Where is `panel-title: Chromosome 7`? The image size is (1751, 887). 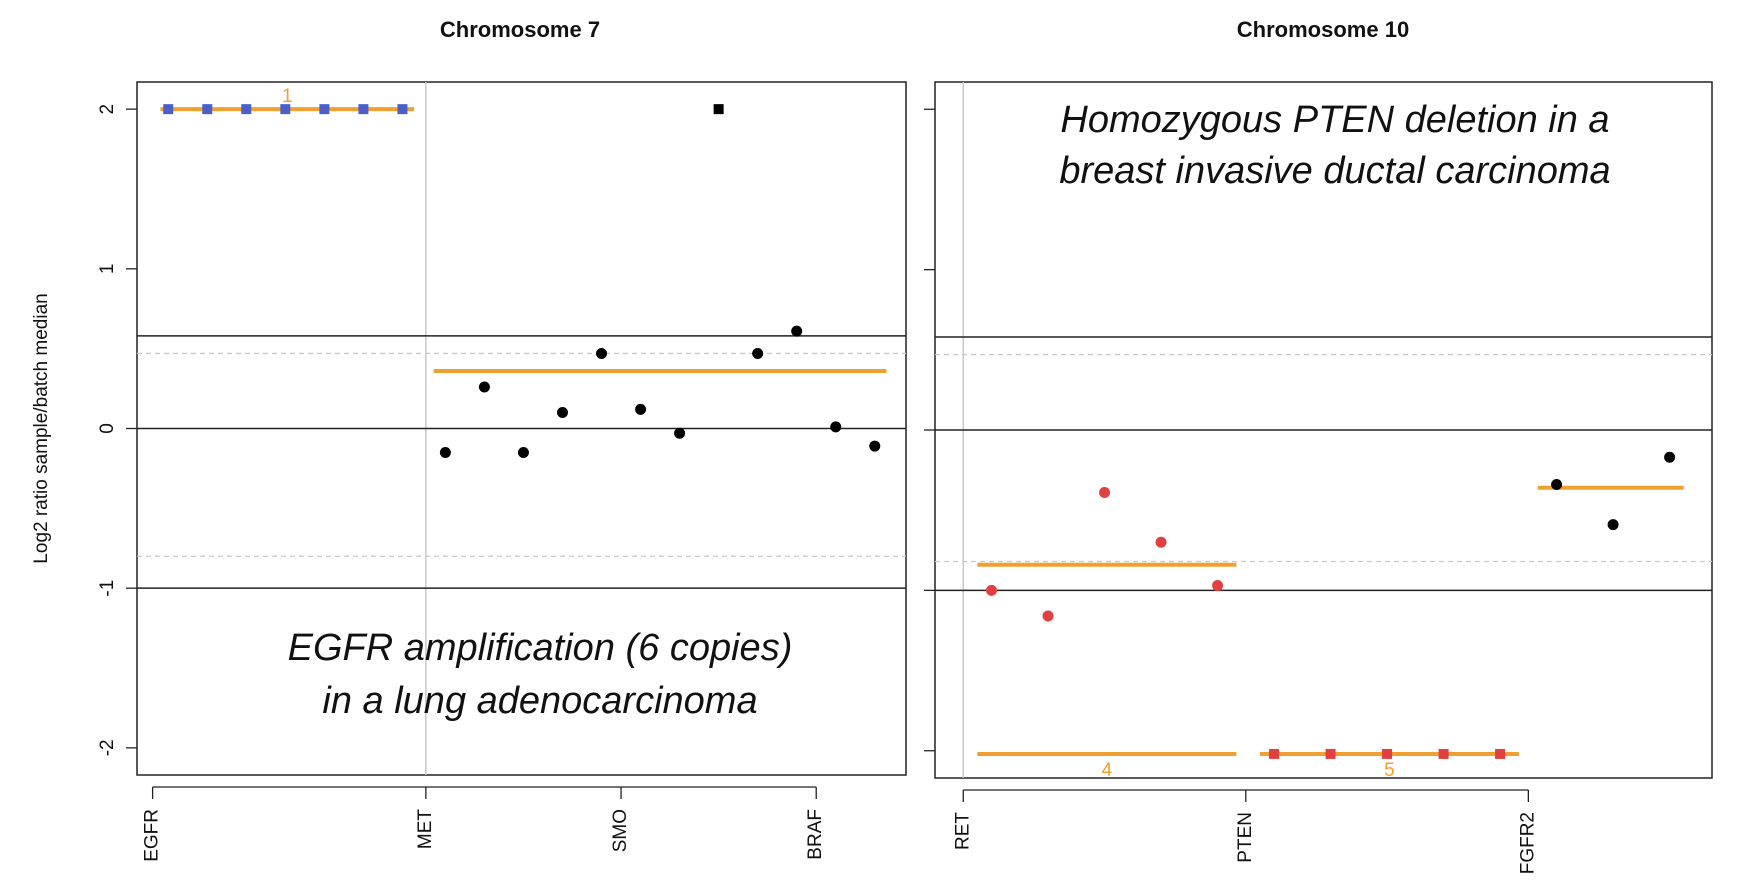 panel-title: Chromosome 7 is located at coordinates (520, 29).